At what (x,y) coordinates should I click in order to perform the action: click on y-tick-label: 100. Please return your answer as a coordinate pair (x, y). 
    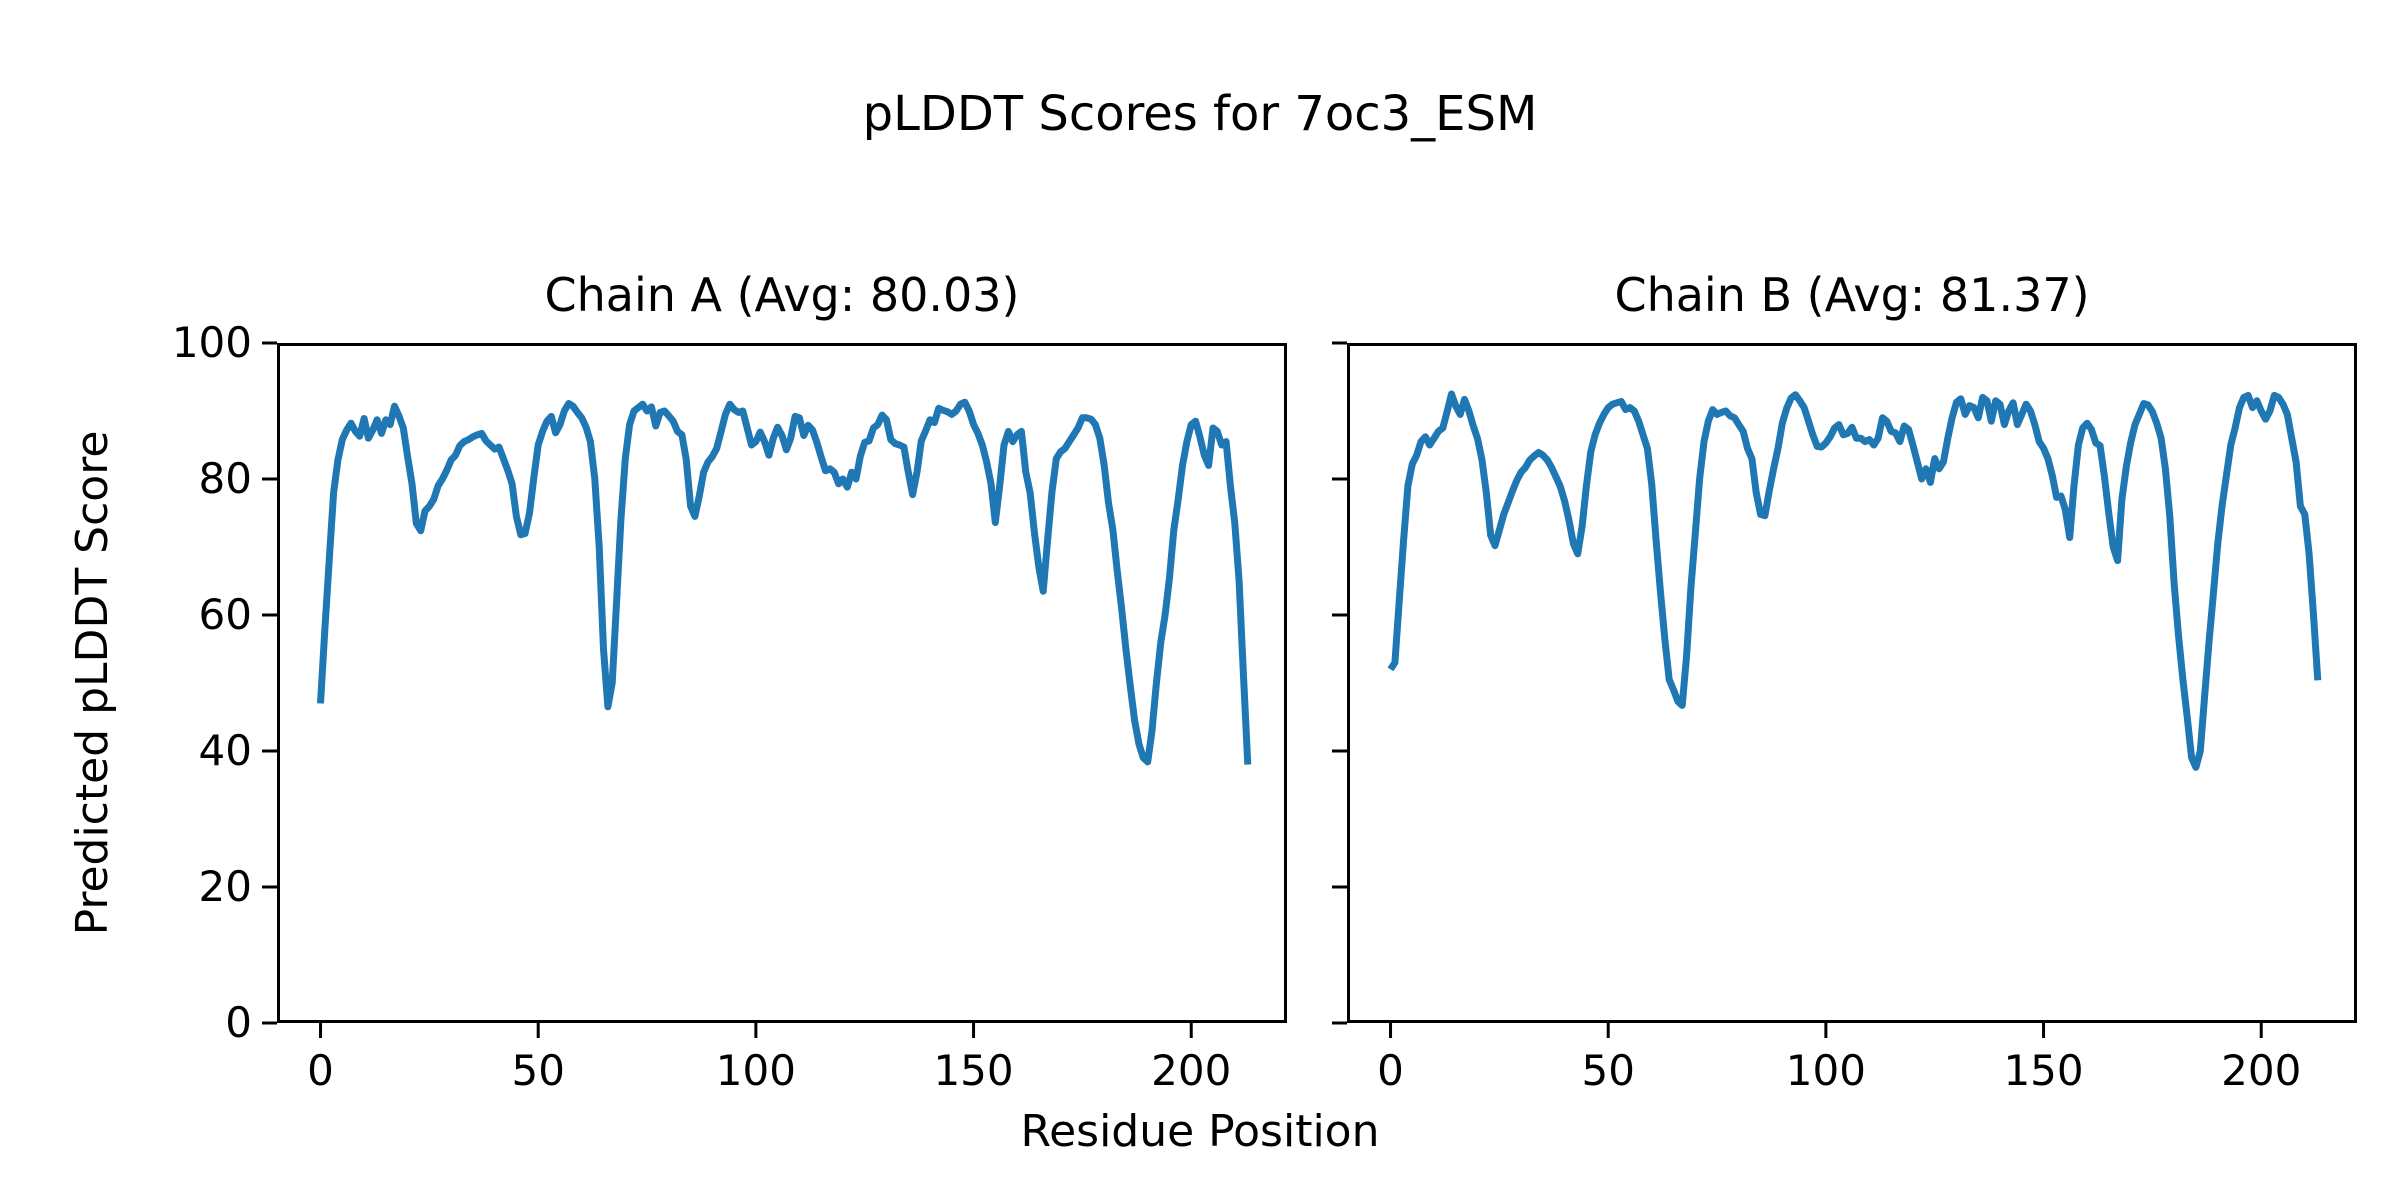
    Looking at the image, I should click on (211, 342).